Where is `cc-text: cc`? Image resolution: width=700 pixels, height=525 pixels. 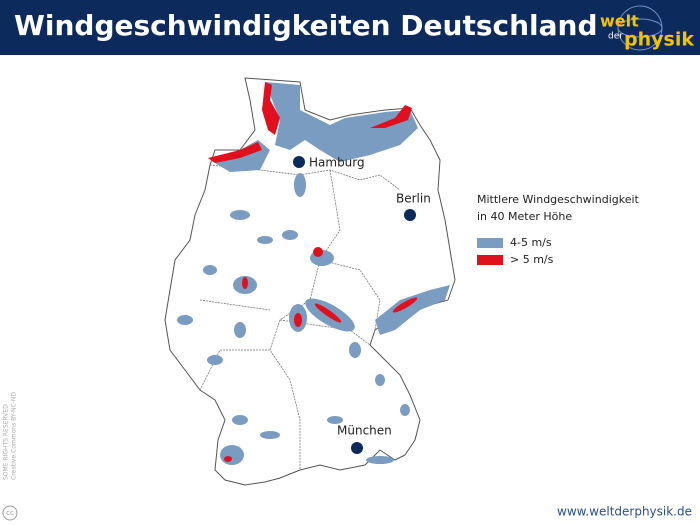
cc-text: cc is located at coordinates (10, 513).